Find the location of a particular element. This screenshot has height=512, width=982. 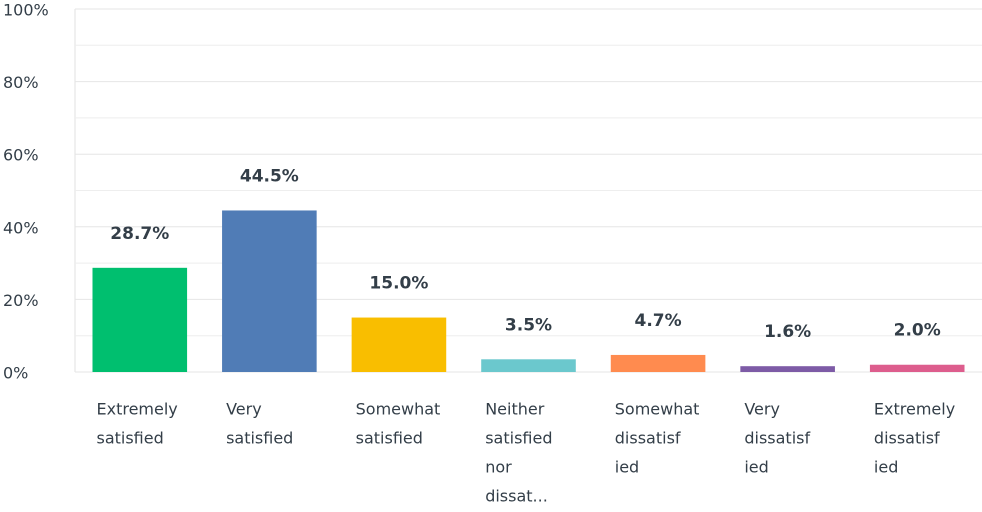

value-label: 4.7% is located at coordinates (657, 321).